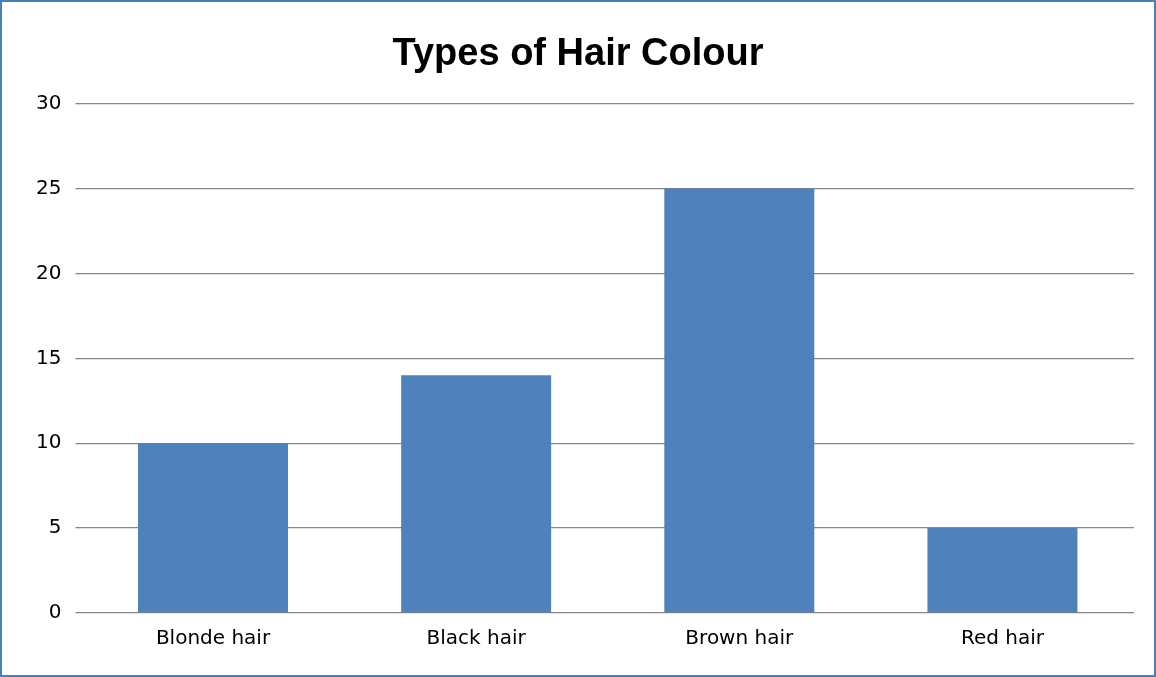  Describe the element at coordinates (213, 637) in the screenshot. I see `x-tick-label: Blonde hair` at that location.